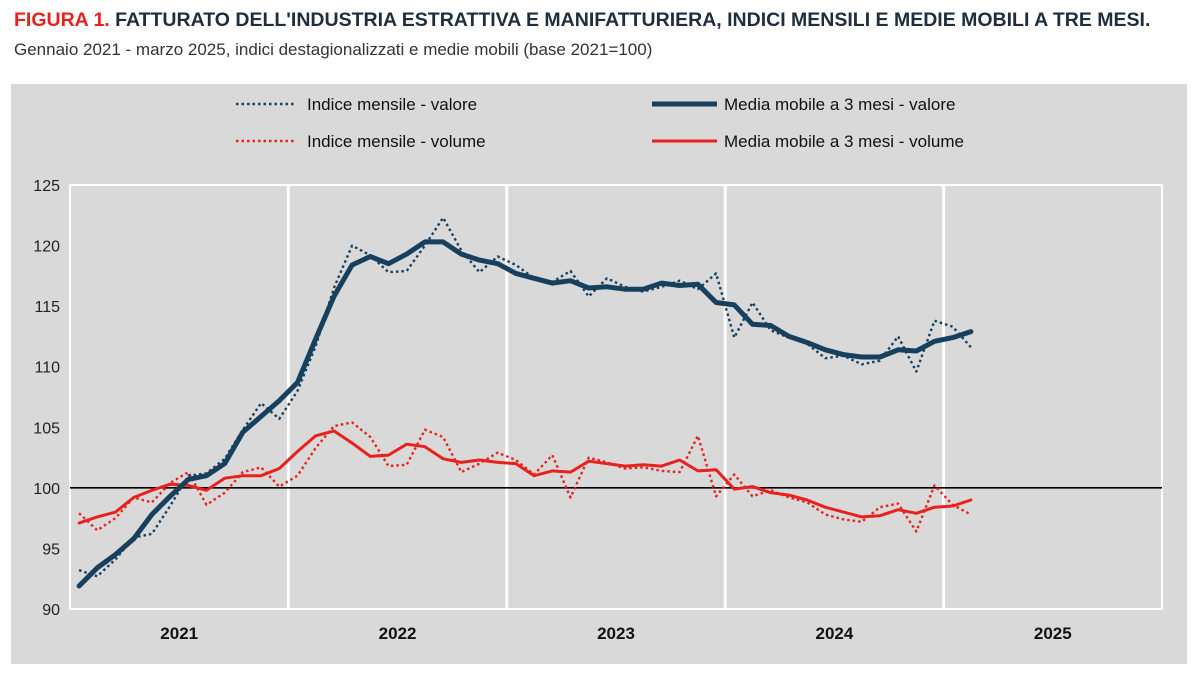 The image size is (1200, 675). What do you see at coordinates (844, 141) in the screenshot?
I see `legend-label: Media mobile a 3 mesi - volume` at bounding box center [844, 141].